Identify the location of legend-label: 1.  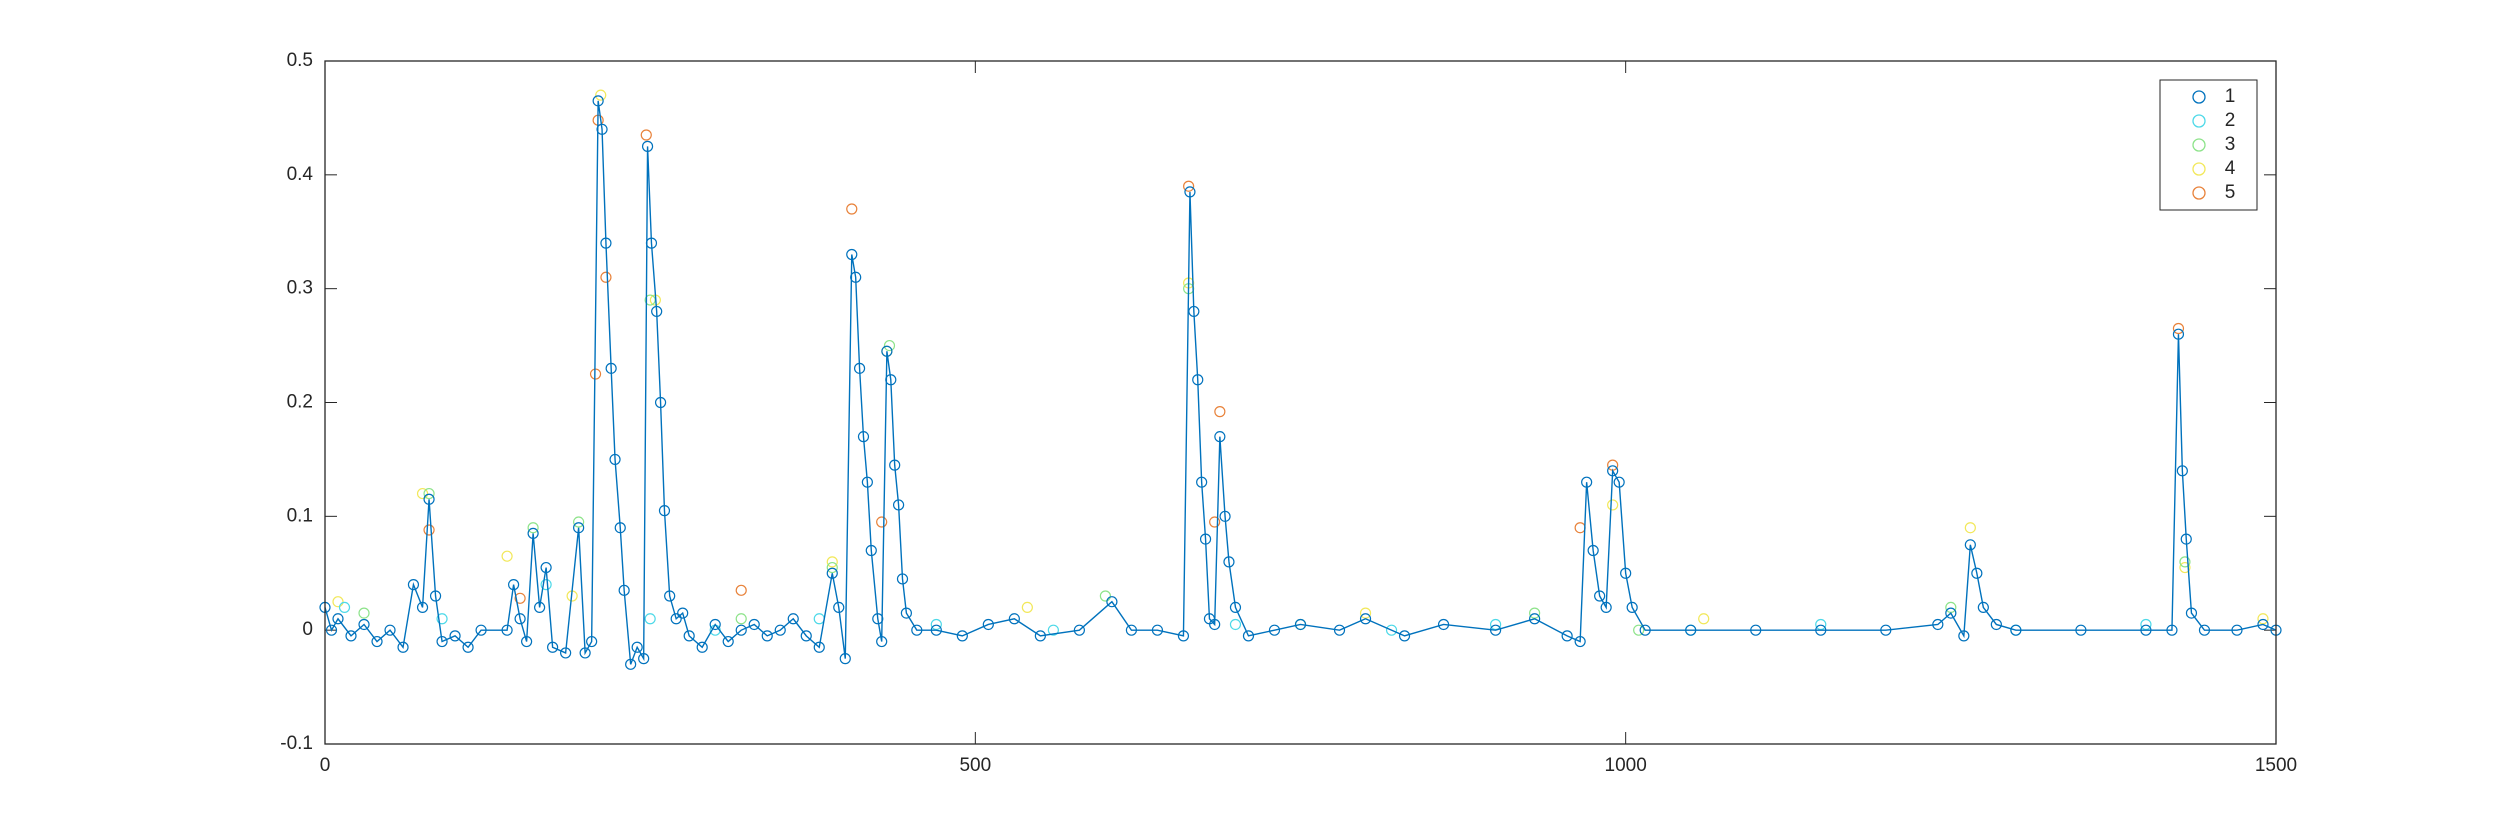
(2230, 96).